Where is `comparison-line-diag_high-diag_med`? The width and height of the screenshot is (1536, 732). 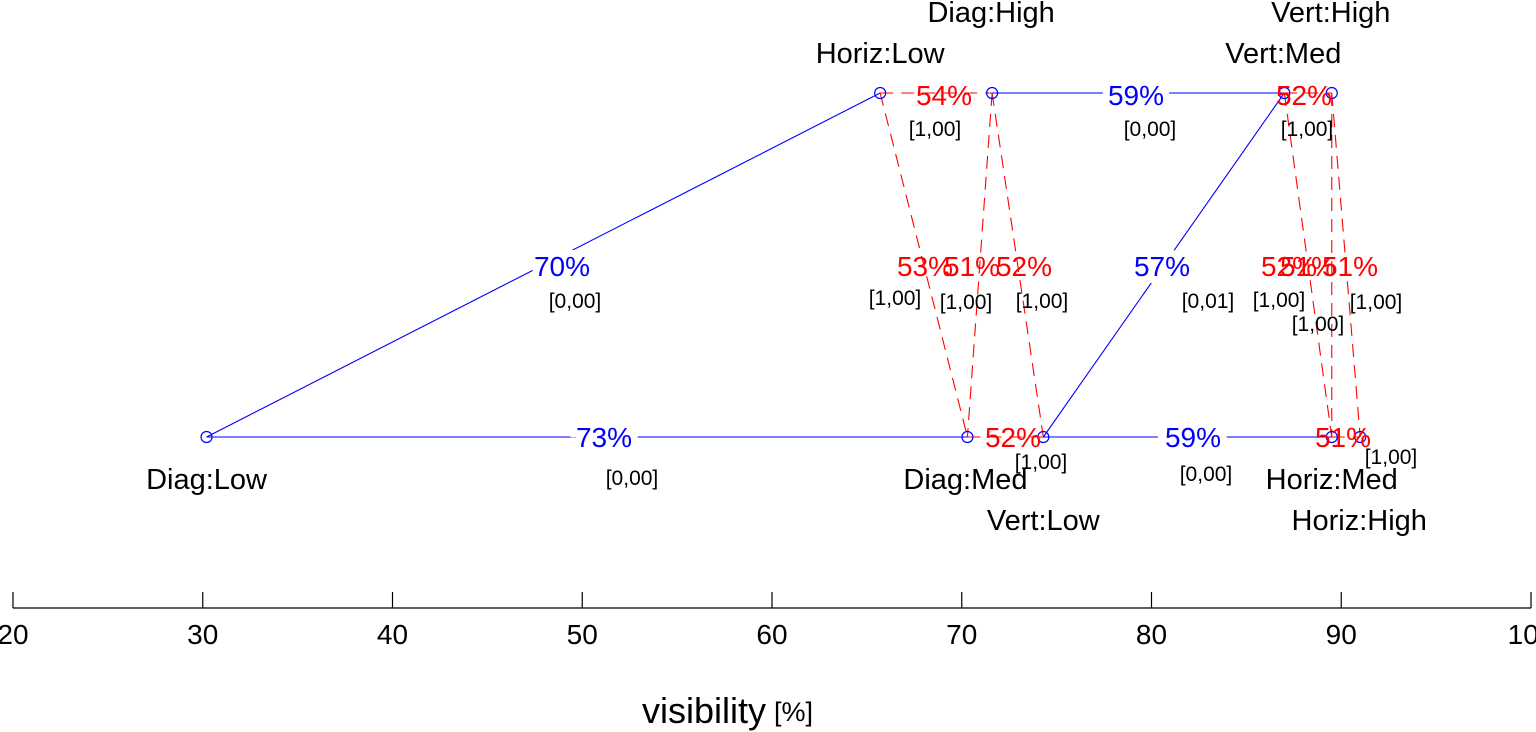 comparison-line-diag_high-diag_med is located at coordinates (979, 265).